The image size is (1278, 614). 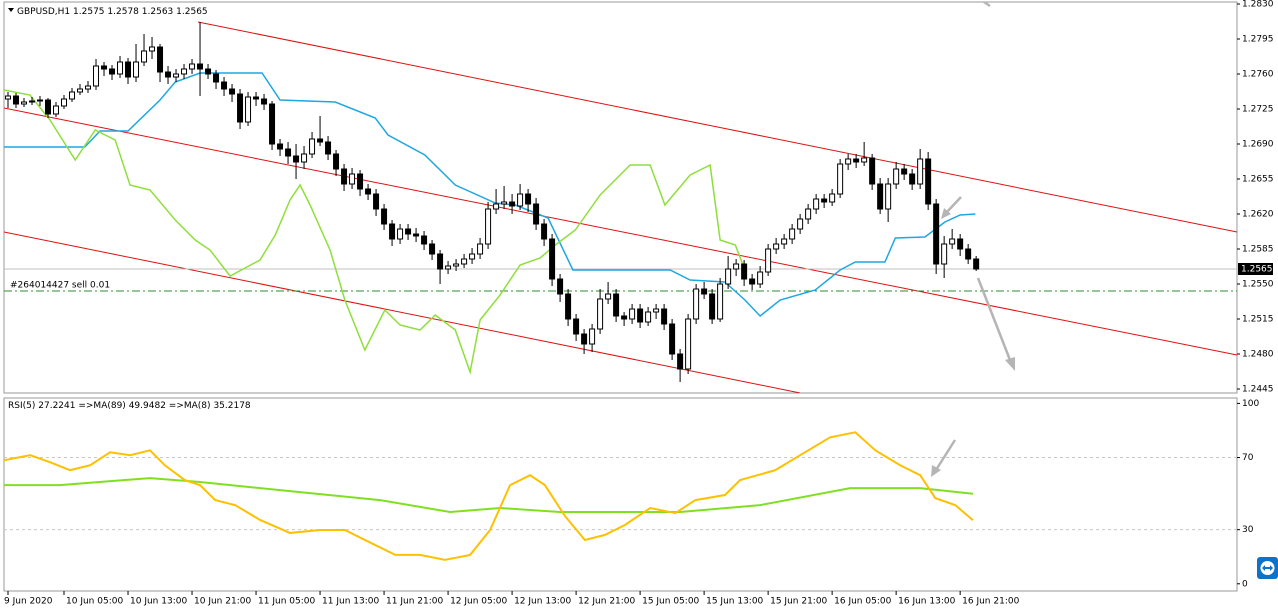 I want to click on symbol-header: GBPUSD,H1 1.2575 1.2578 1.2563 1.2565, so click(x=112, y=12).